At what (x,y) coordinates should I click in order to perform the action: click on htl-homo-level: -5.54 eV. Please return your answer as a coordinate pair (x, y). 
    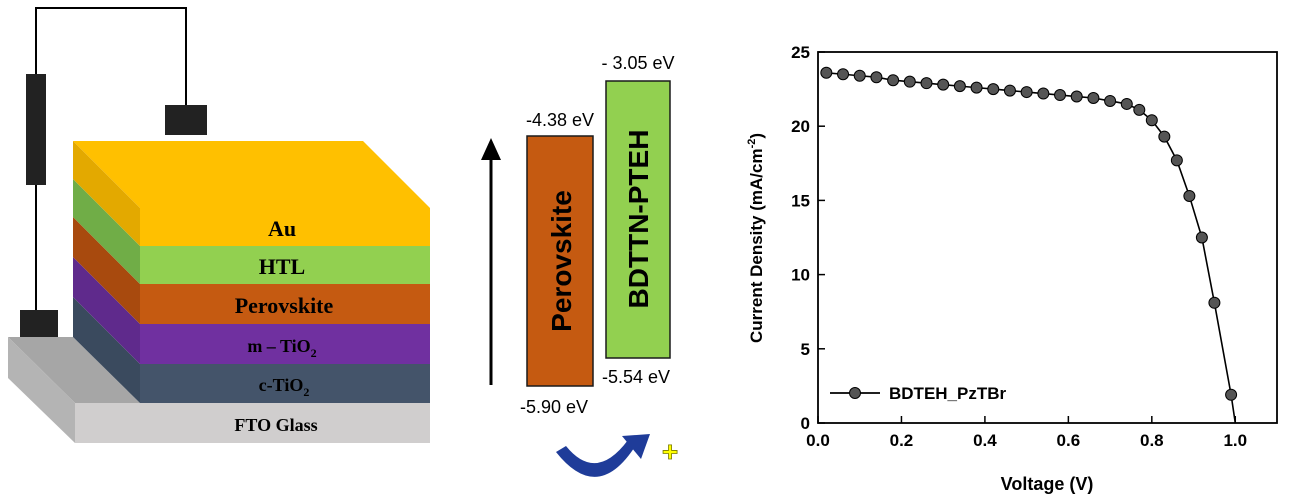
    Looking at the image, I should click on (636, 377).